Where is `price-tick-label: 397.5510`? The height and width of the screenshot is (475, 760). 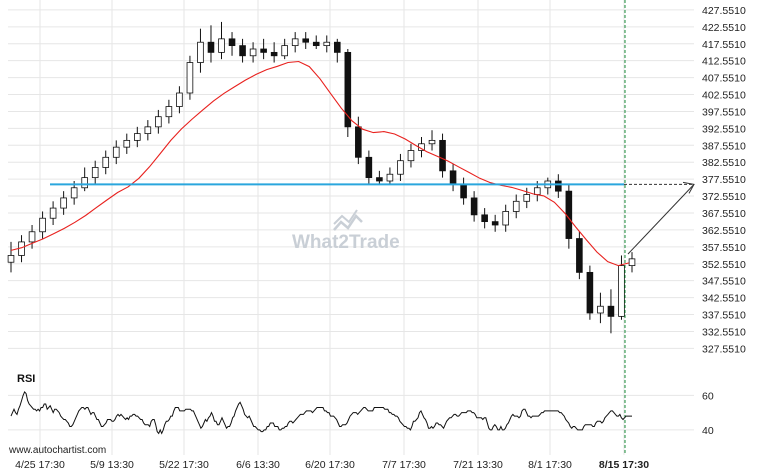
price-tick-label: 397.5510 is located at coordinates (724, 112).